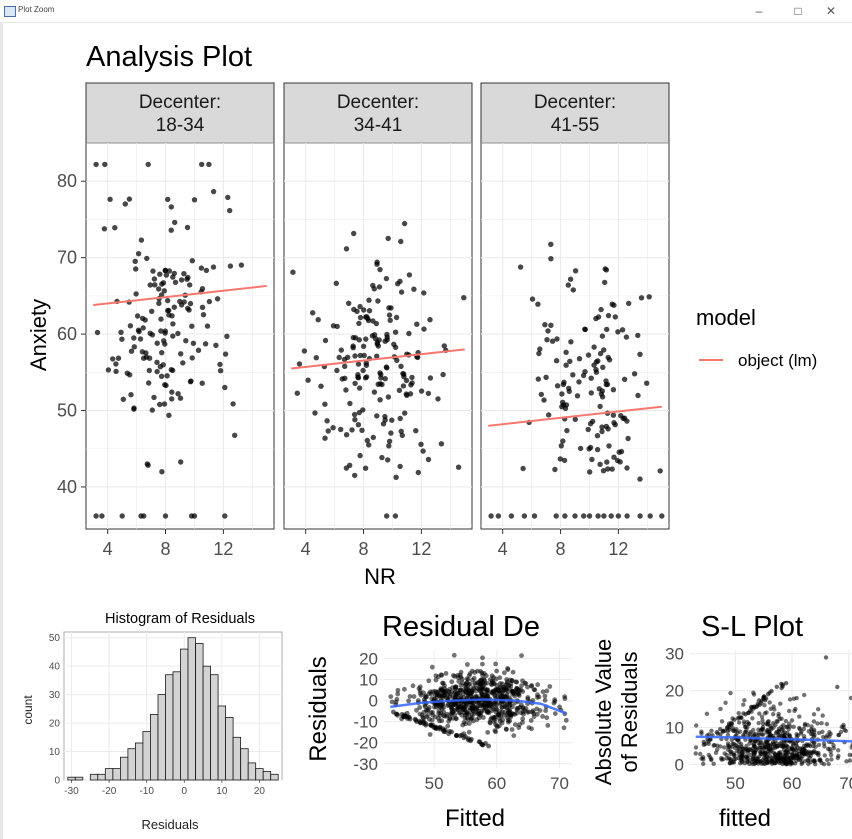 This screenshot has width=852, height=839. What do you see at coordinates (306, 549) in the screenshot?
I see `x-tick-label: 4` at bounding box center [306, 549].